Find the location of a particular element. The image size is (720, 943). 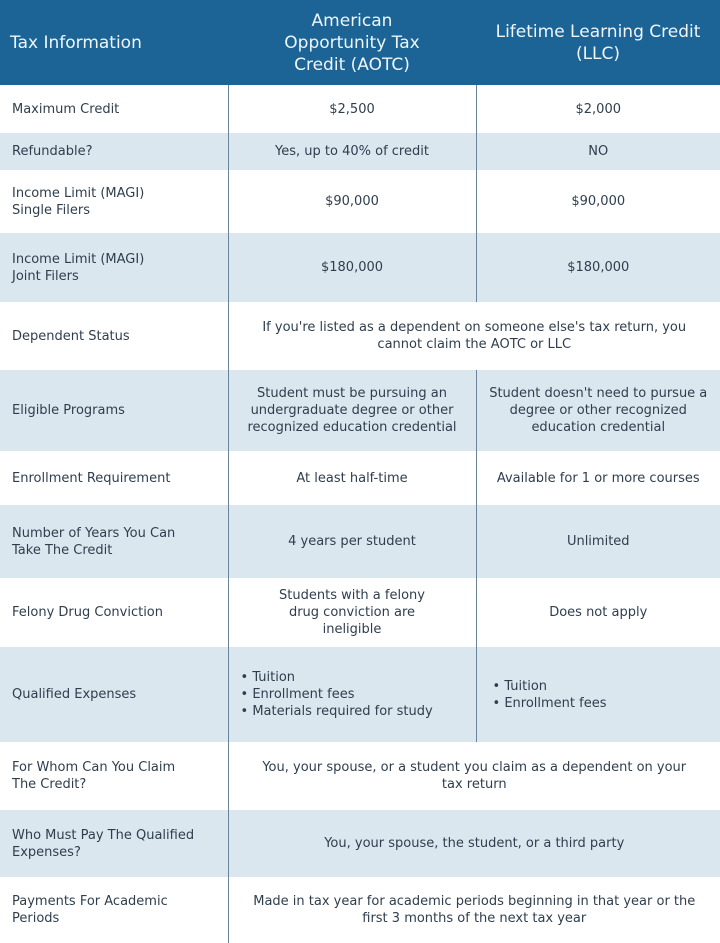

aotc-value: Yes, up to 40% of credit is located at coordinates (351, 151).